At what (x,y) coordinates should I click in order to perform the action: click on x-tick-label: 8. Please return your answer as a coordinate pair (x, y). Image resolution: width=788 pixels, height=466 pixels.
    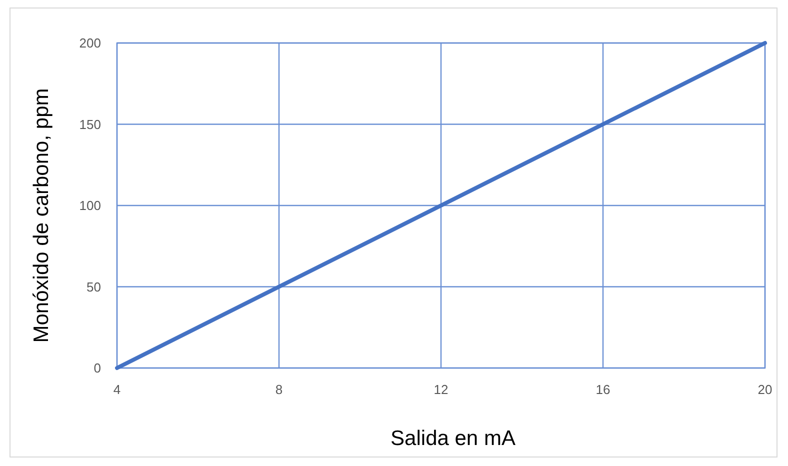
    Looking at the image, I should click on (279, 389).